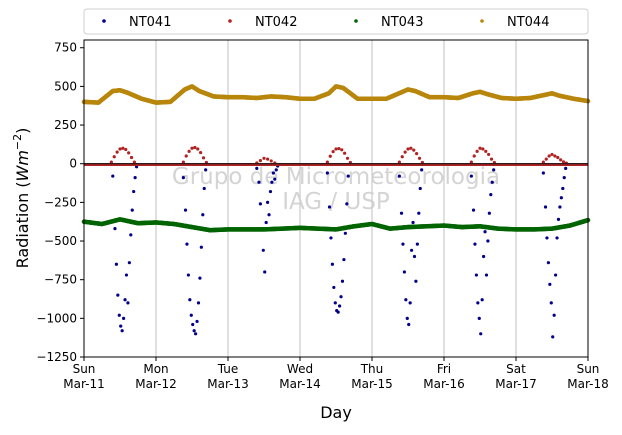  What do you see at coordinates (444, 369) in the screenshot?
I see `x-tick-day-5: Fri` at bounding box center [444, 369].